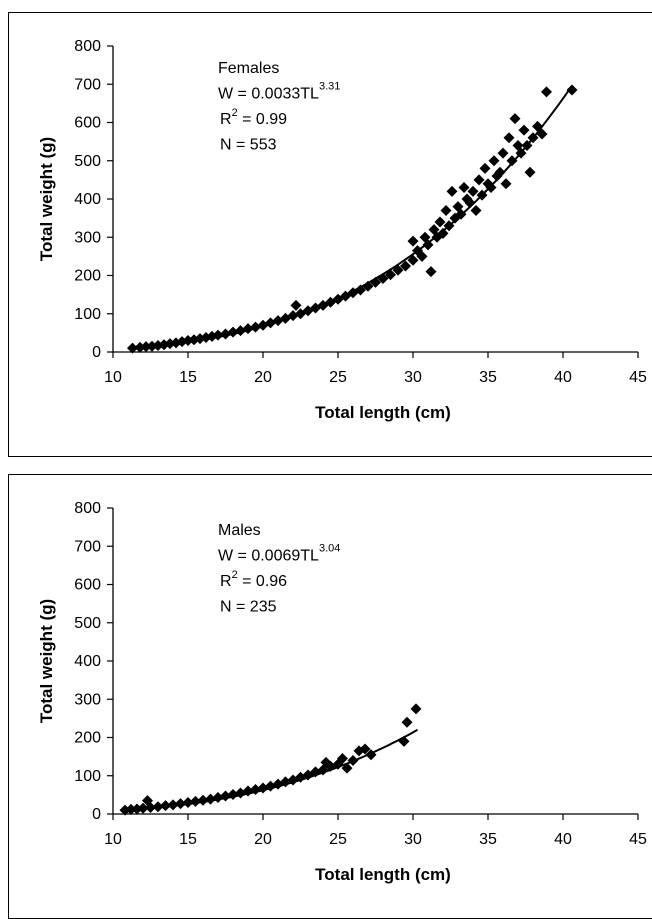 The image size is (652, 919). I want to click on y-tick-label: 300, so click(87, 699).